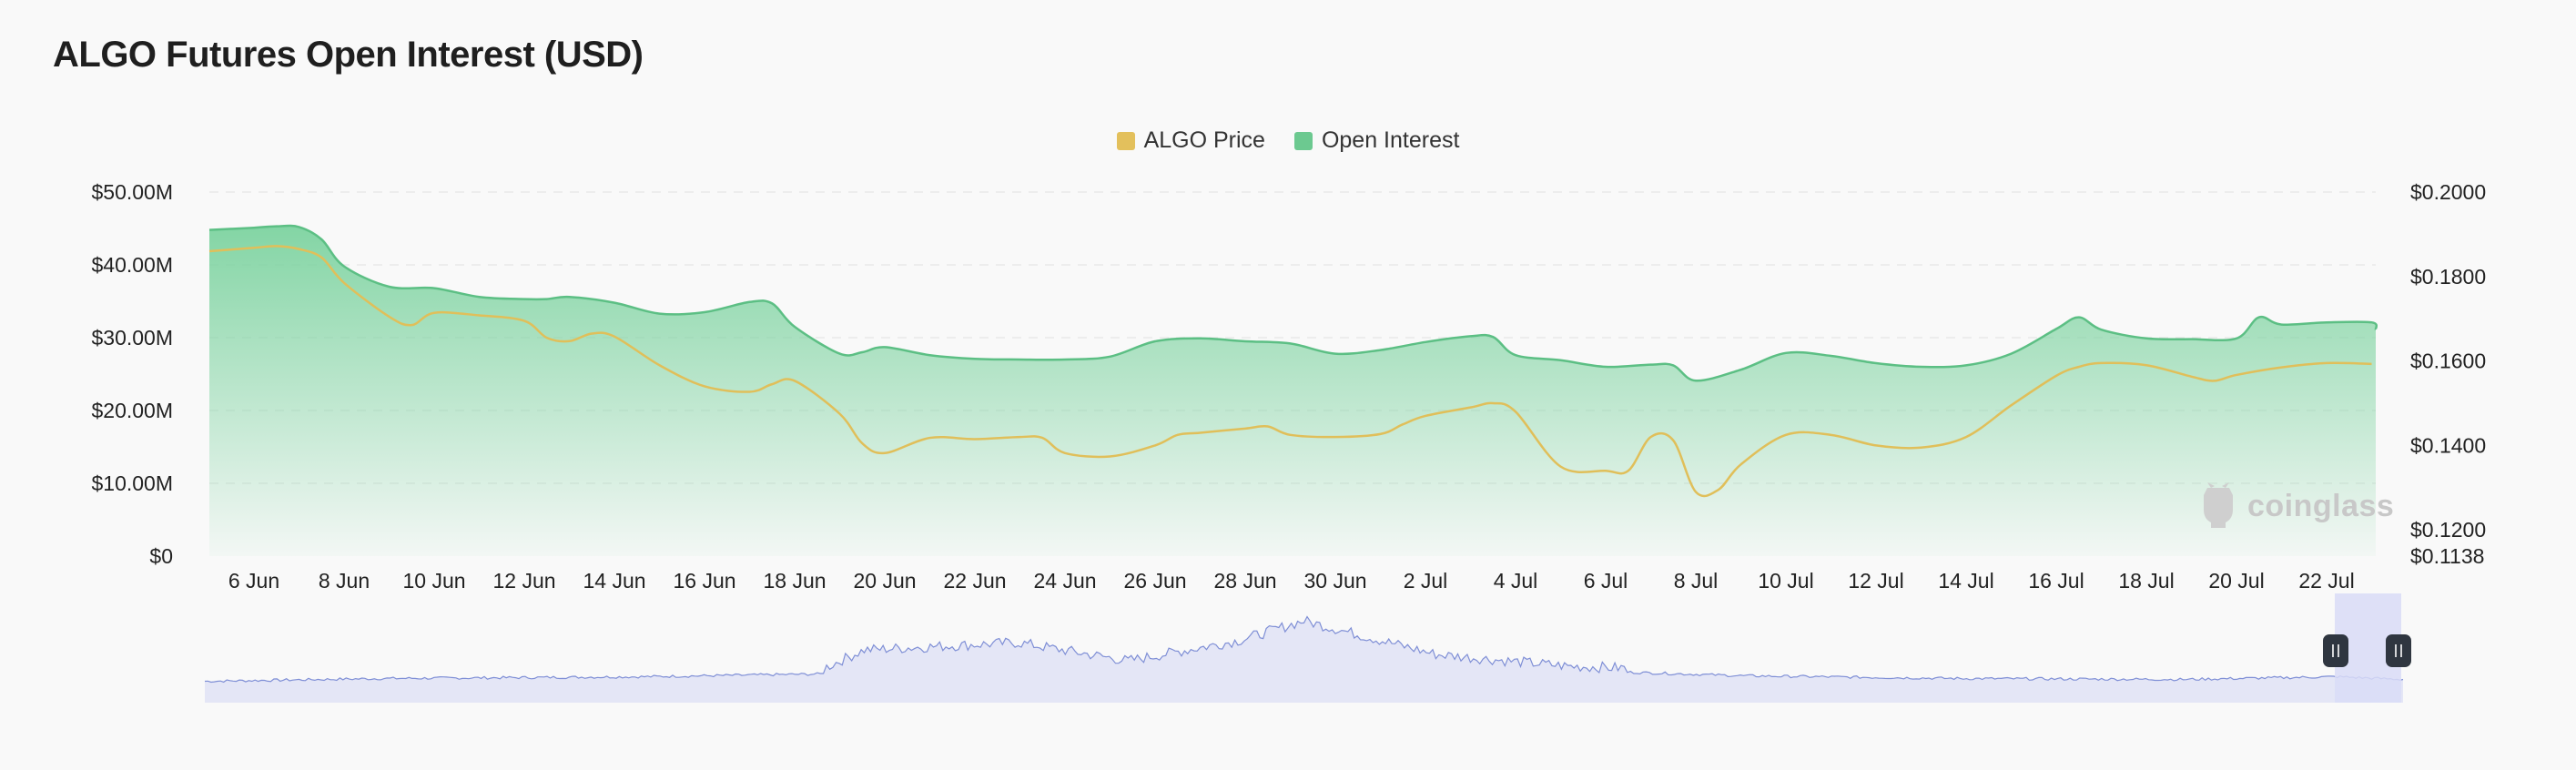  Describe the element at coordinates (1334, 581) in the screenshot. I see `x-tick-label: 30 Jun` at that location.